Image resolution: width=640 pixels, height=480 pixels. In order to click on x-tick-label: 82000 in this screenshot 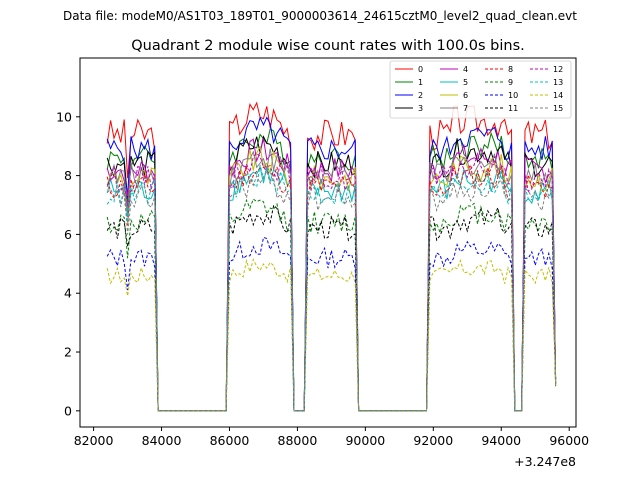, I will do `click(94, 440)`.